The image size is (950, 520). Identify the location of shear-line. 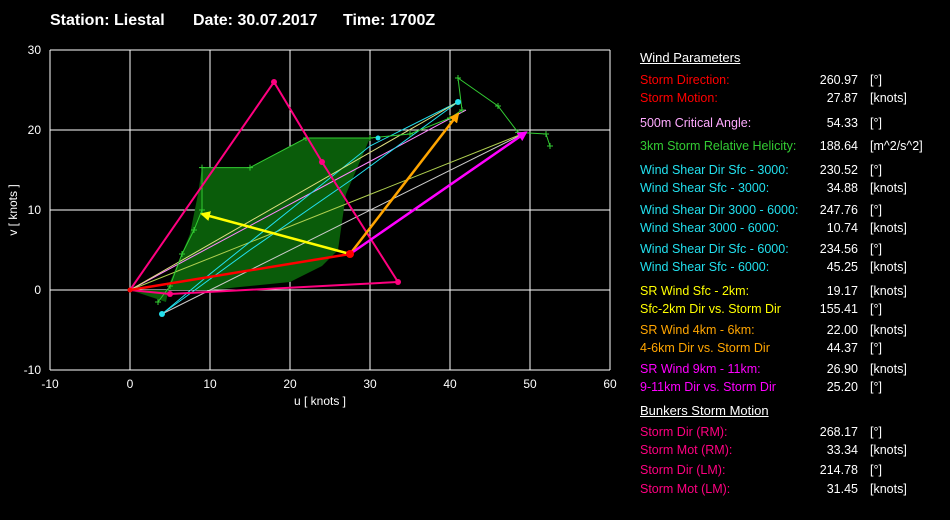
(294, 196).